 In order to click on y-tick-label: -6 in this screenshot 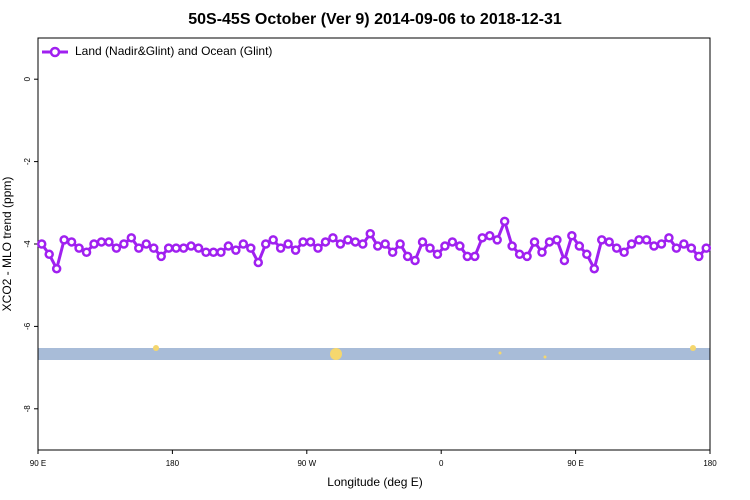, I will do `click(27, 326)`.